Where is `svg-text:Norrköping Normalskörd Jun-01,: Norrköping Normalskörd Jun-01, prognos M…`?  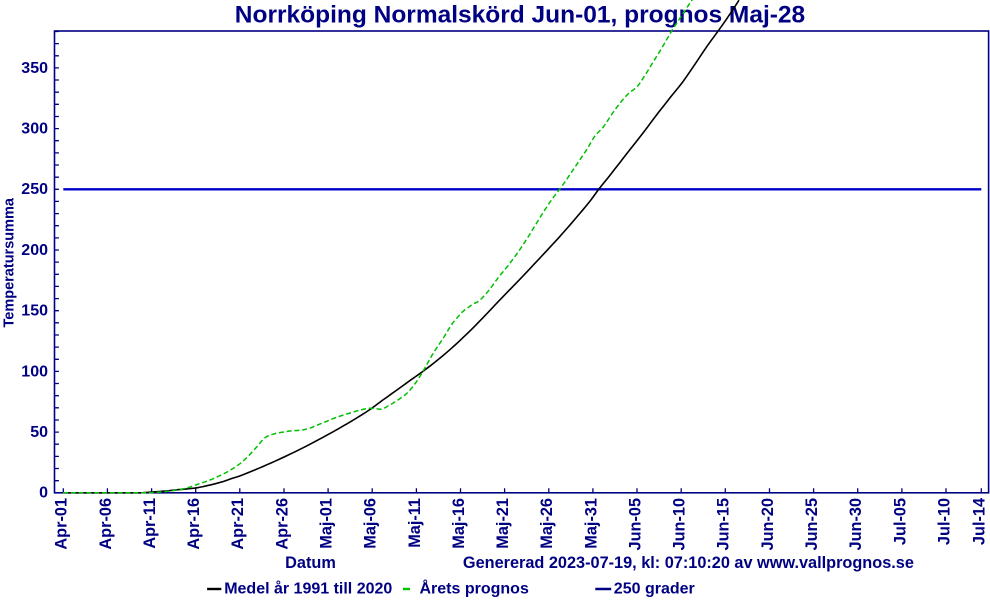
svg-text:Norrköping Normalskörd Jun-01,: Norrköping Normalskörd Jun-01, prognos M… is located at coordinates (520, 14).